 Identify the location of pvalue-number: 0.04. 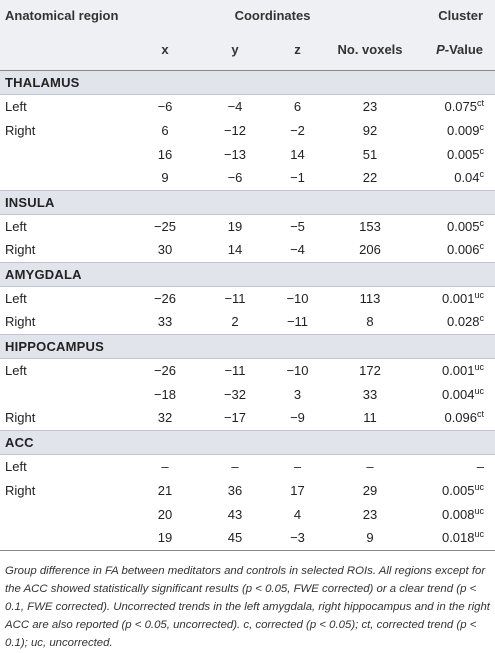
(467, 178).